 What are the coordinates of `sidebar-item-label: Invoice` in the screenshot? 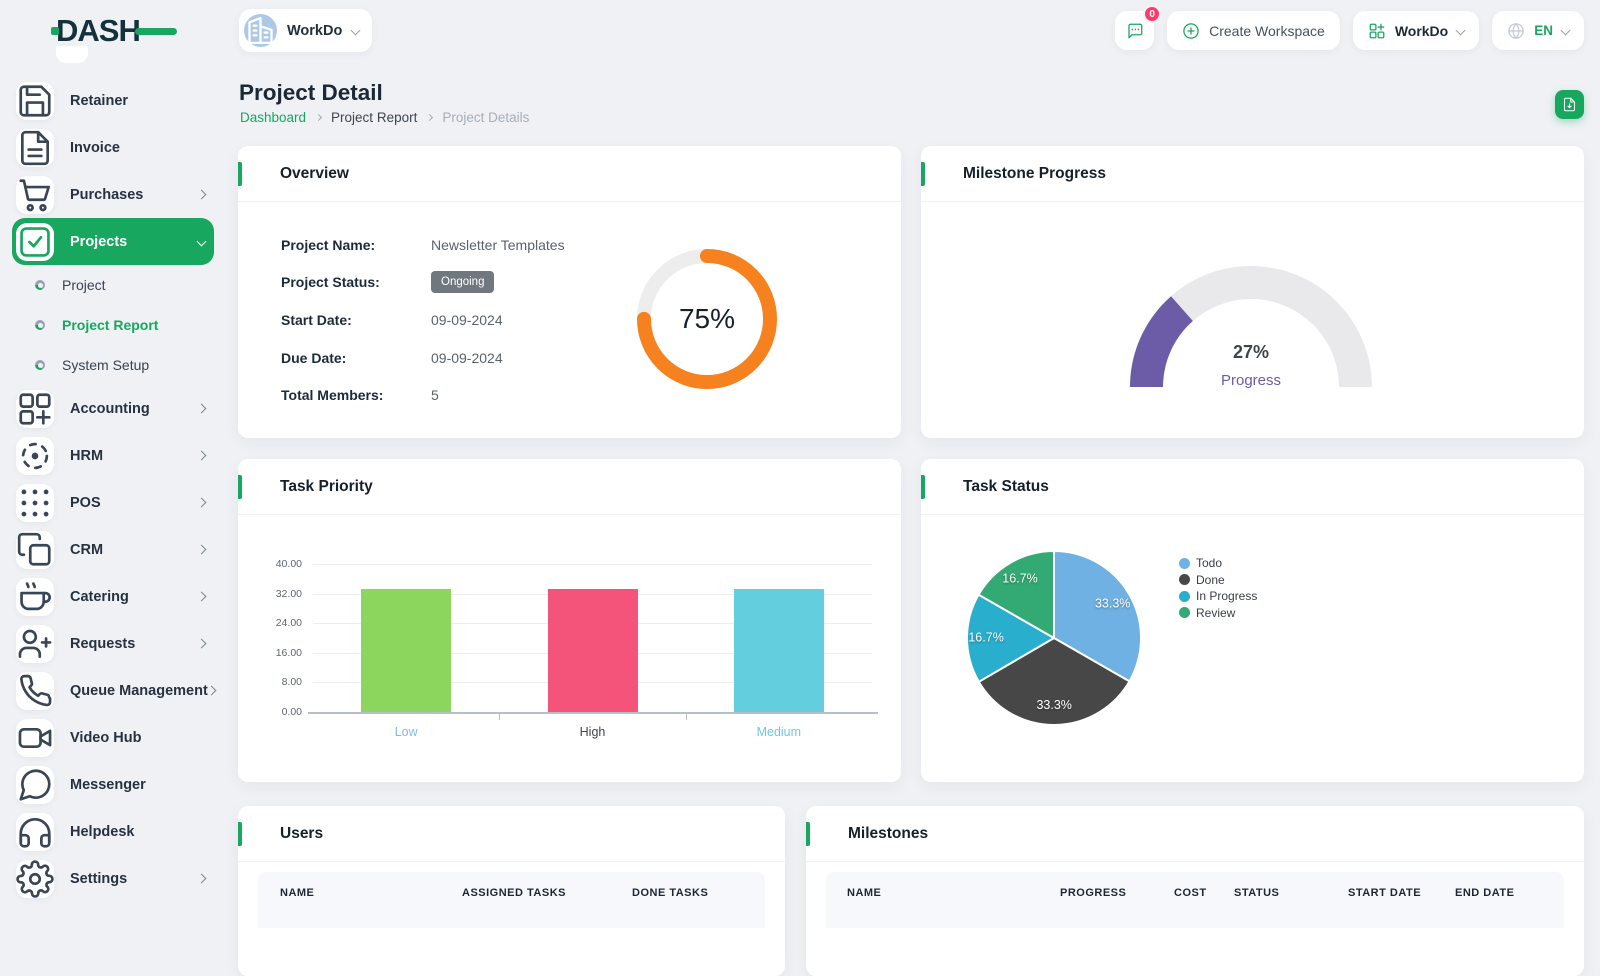 It's located at (95, 147).